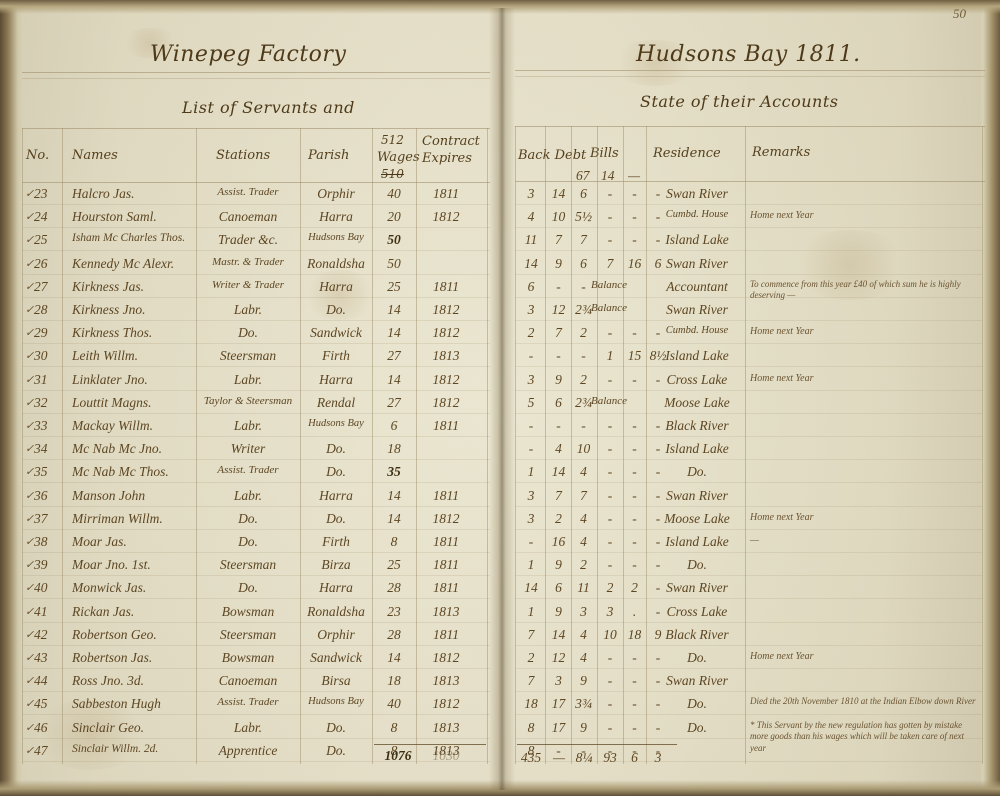 This screenshot has width=1000, height=796. I want to click on row-number: 41, so click(41, 611).